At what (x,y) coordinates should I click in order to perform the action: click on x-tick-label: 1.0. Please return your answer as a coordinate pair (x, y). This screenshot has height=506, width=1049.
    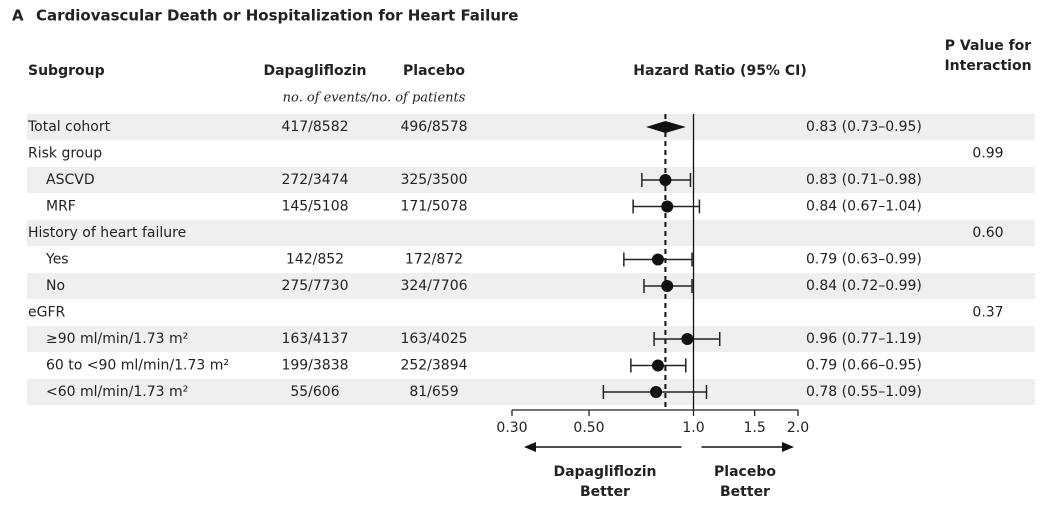
    Looking at the image, I should click on (693, 428).